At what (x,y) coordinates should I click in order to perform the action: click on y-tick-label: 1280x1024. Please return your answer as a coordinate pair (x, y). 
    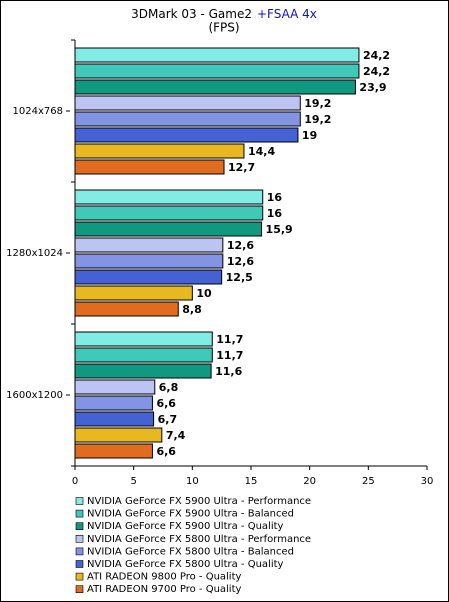
    Looking at the image, I should click on (34, 253).